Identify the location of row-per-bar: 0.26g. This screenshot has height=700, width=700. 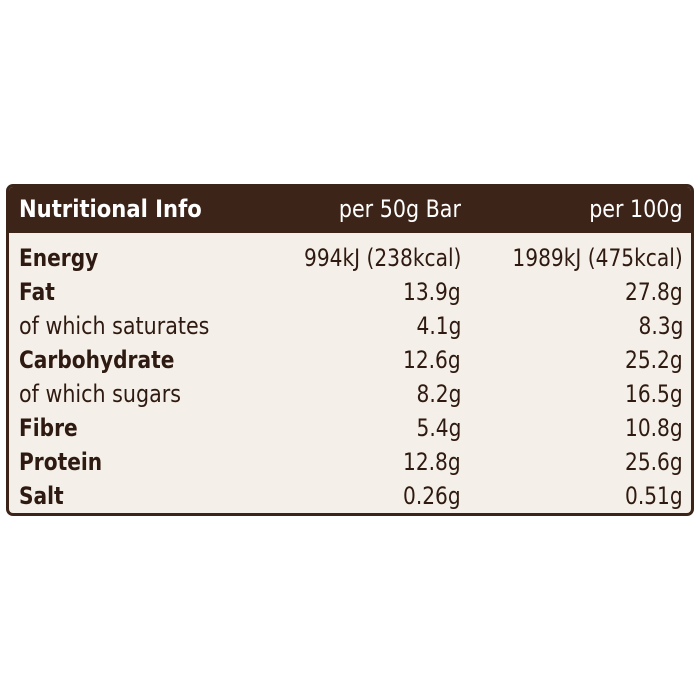
(432, 496).